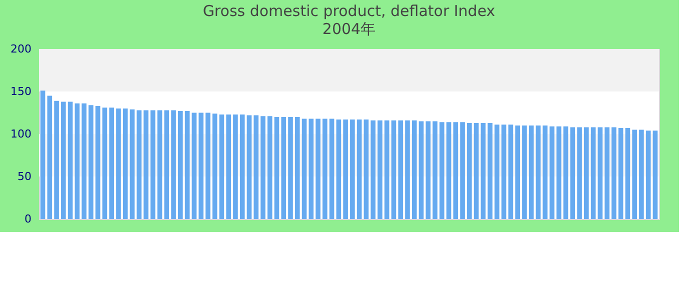 The width and height of the screenshot is (700, 300). What do you see at coordinates (28, 219) in the screenshot?
I see `y-tick-label: 0` at bounding box center [28, 219].